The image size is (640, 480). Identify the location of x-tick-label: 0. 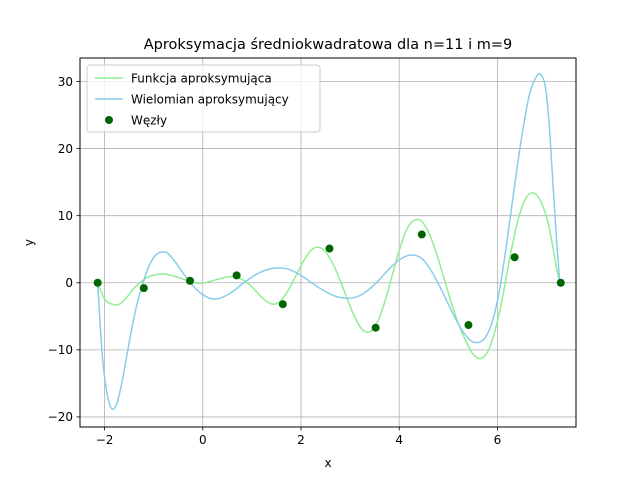
(203, 440).